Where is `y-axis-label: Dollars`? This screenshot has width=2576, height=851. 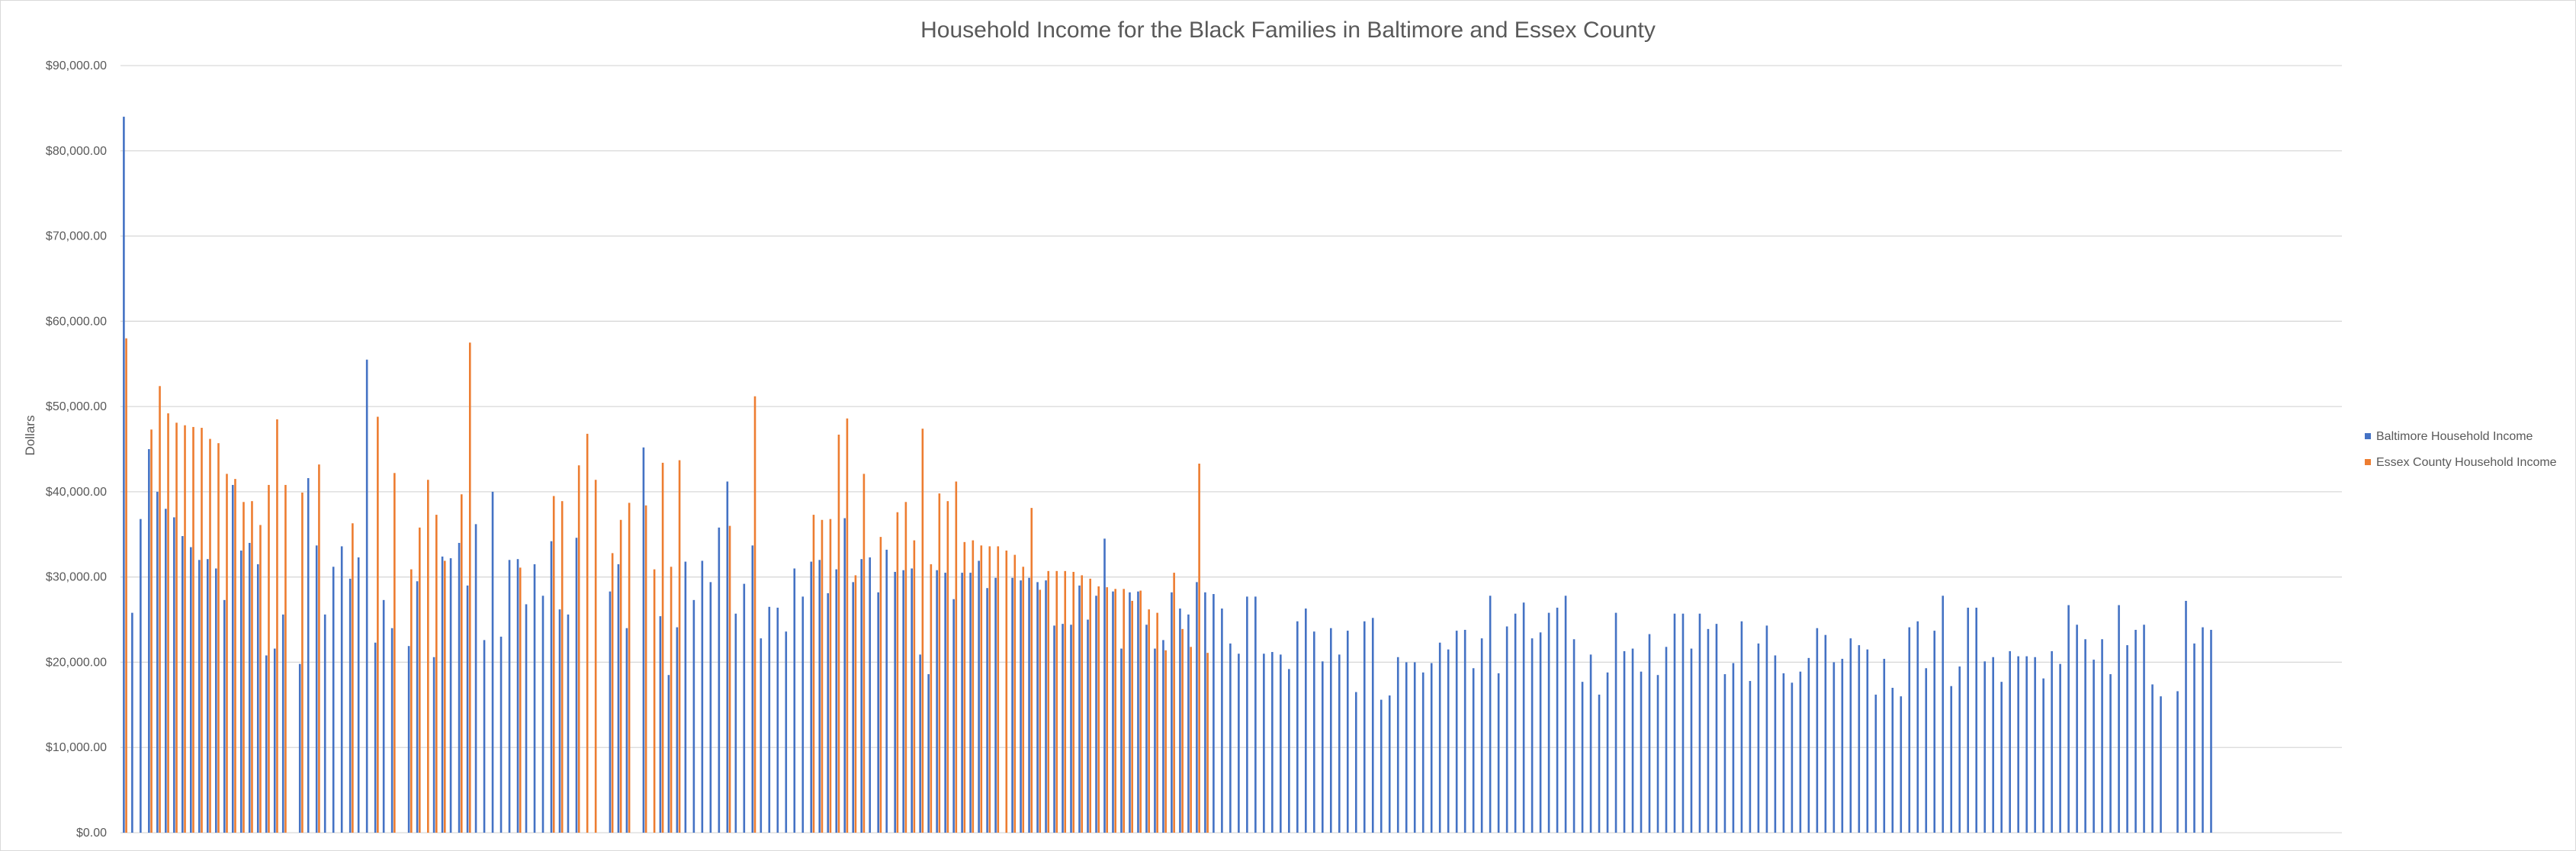
y-axis-label: Dollars is located at coordinates (30, 436).